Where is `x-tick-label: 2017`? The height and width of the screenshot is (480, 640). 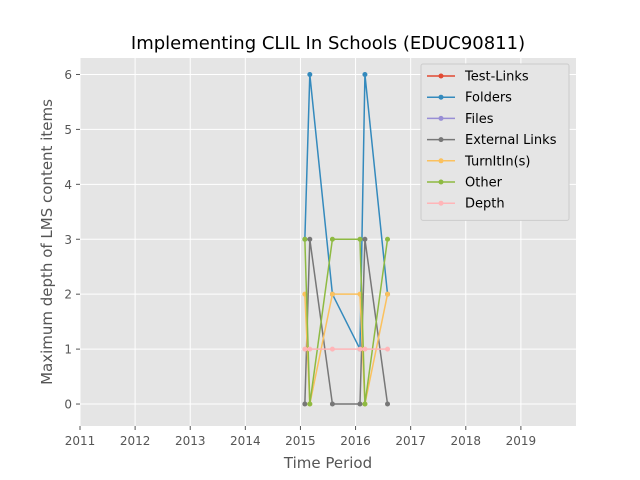 x-tick-label: 2017 is located at coordinates (410, 441).